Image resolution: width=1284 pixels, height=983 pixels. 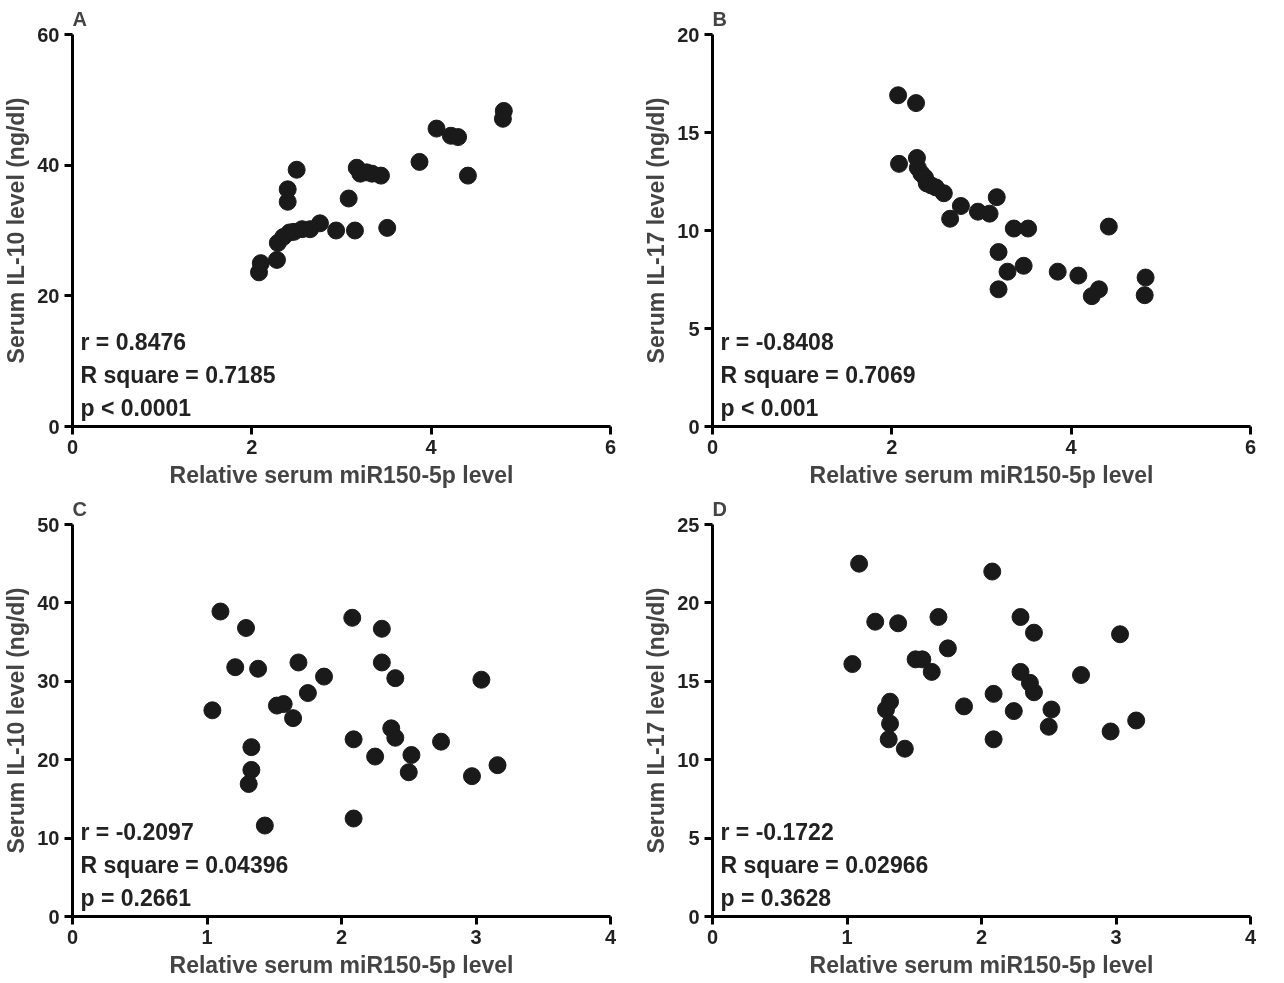 What do you see at coordinates (688, 524) in the screenshot?
I see `y-tick-label: 25` at bounding box center [688, 524].